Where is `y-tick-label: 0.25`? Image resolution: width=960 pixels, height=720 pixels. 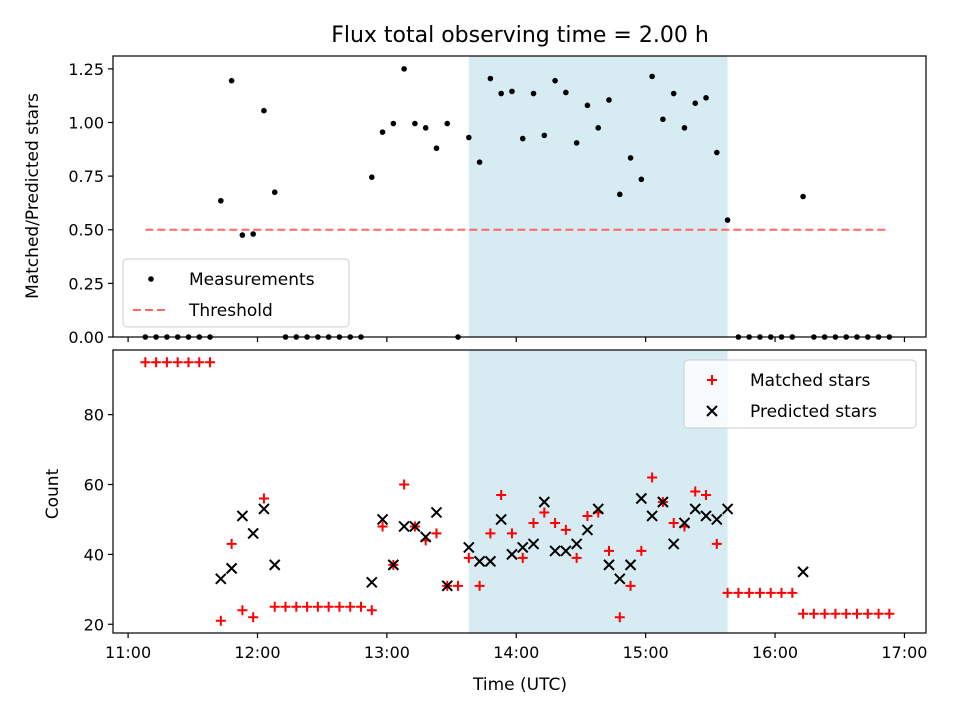
y-tick-label: 0.25 is located at coordinates (86, 283).